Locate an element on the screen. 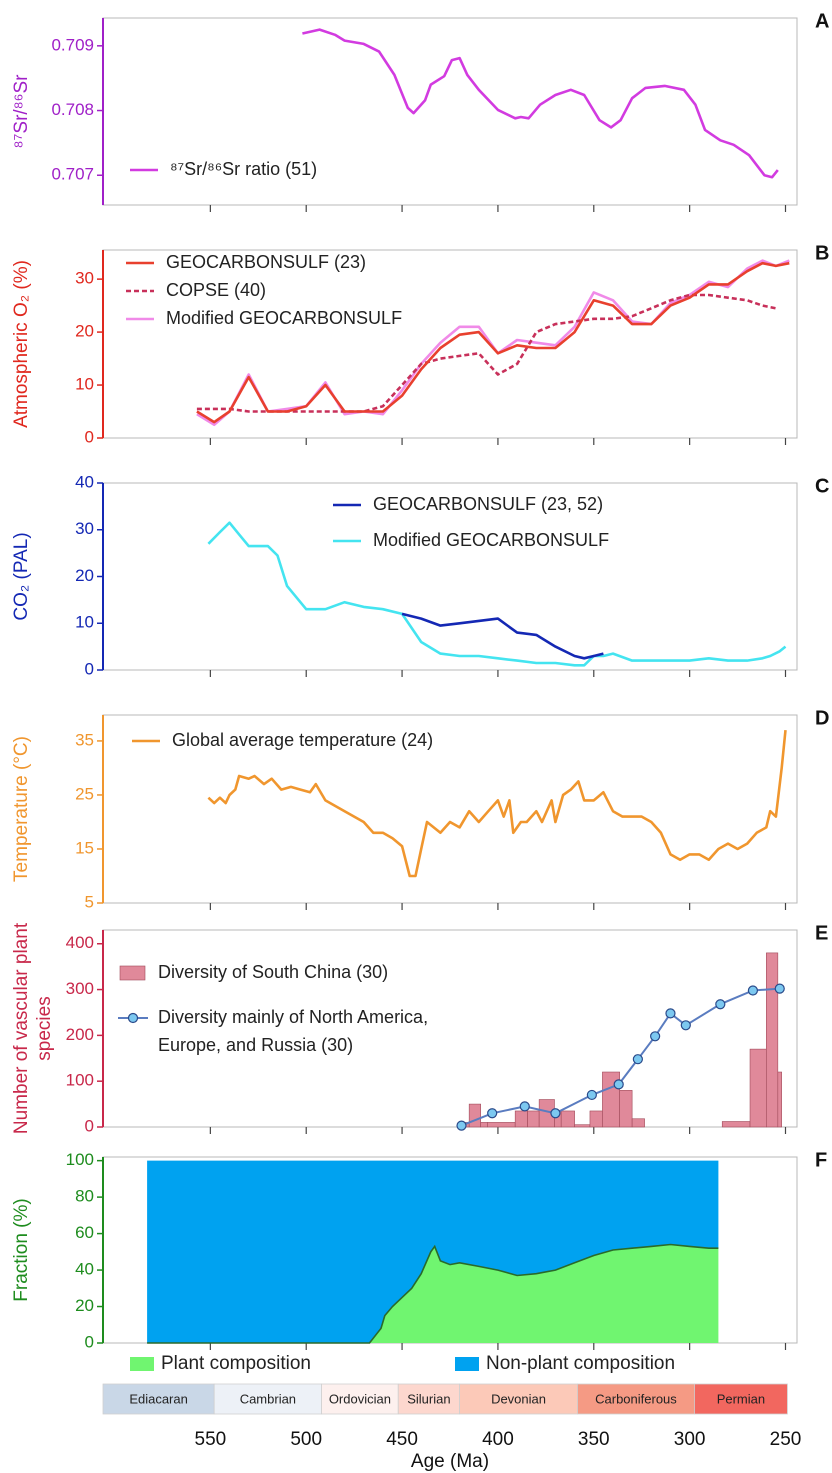 This screenshot has height=1473, width=832. y-tick-label: 0.707 is located at coordinates (72, 174).